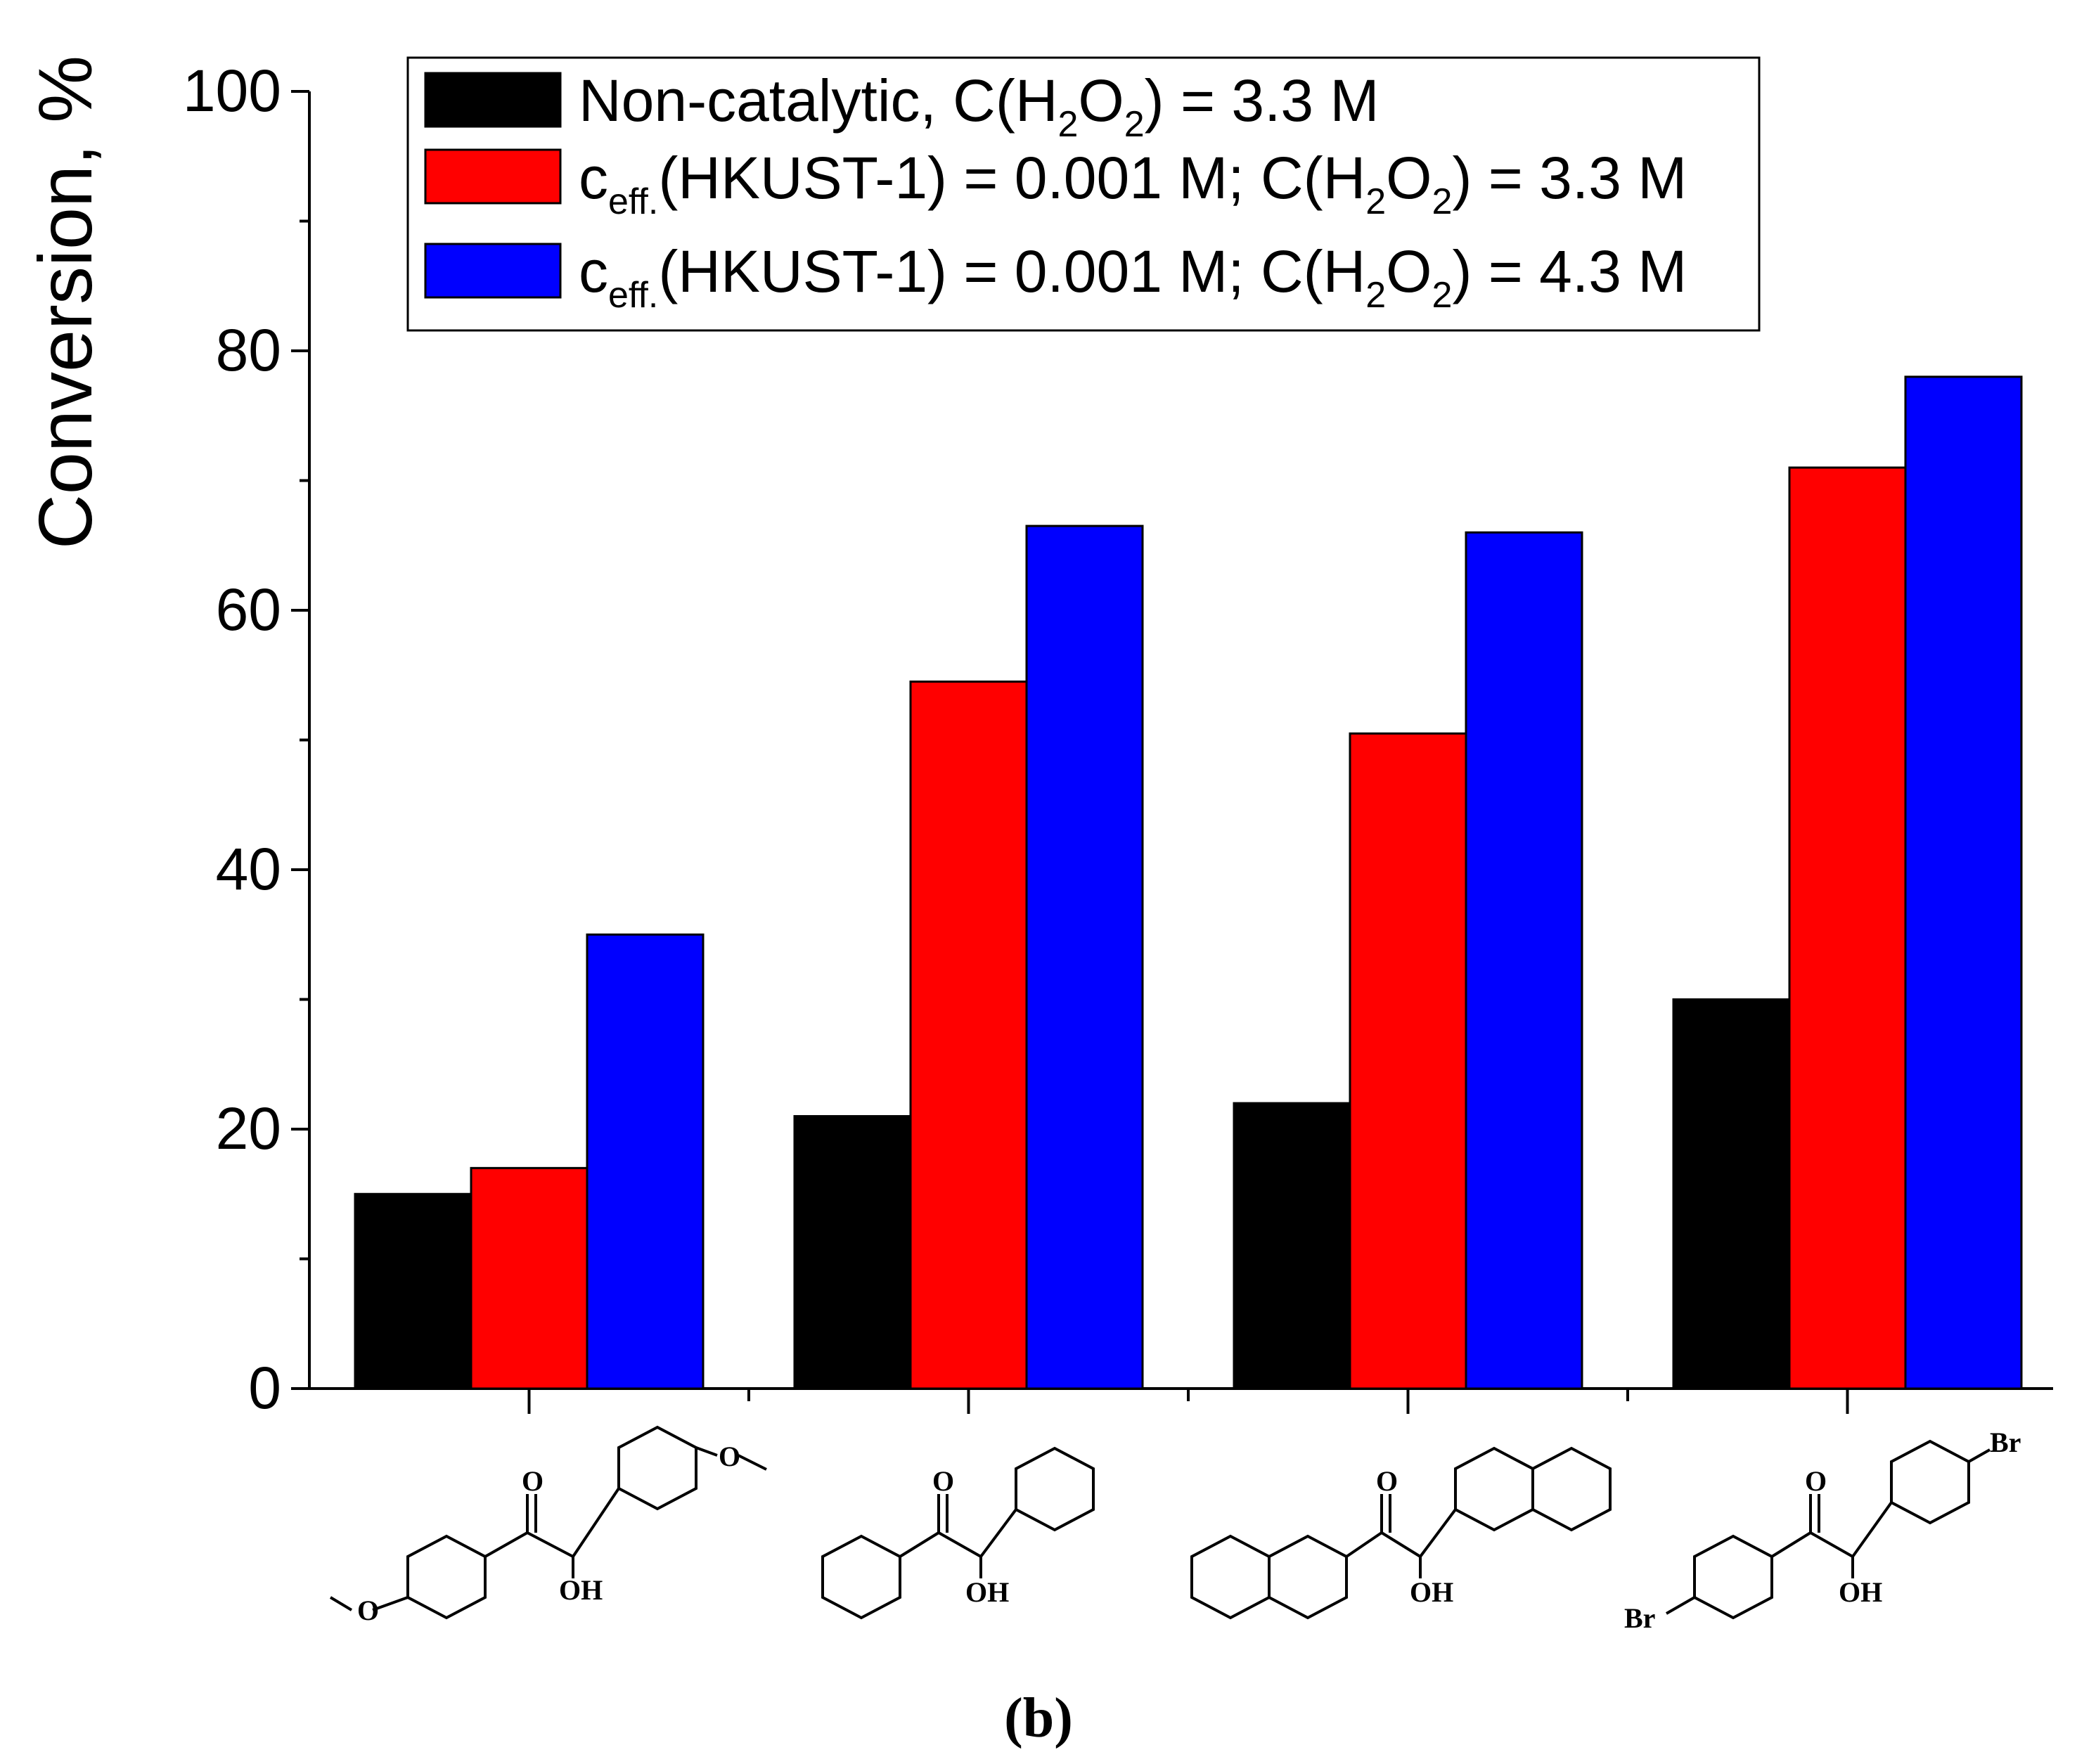  What do you see at coordinates (1175, 1529) in the screenshot?
I see `structure-labels: O OH O O O OH` at bounding box center [1175, 1529].